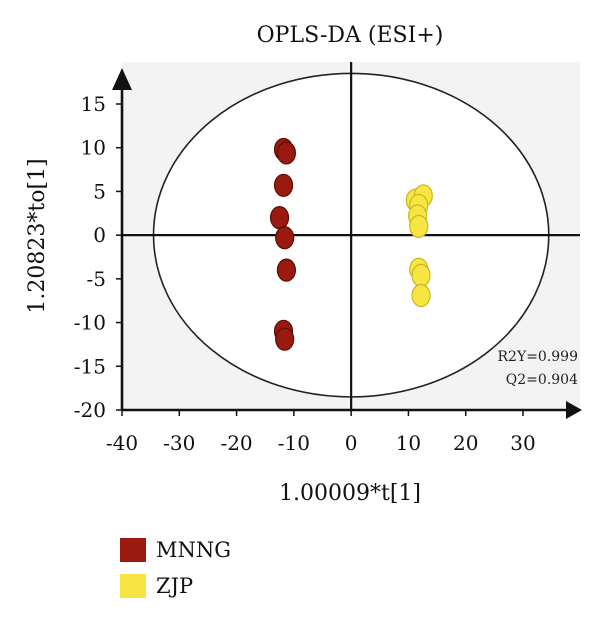  What do you see at coordinates (96, 279) in the screenshot?
I see `y-tick-label: -5` at bounding box center [96, 279].